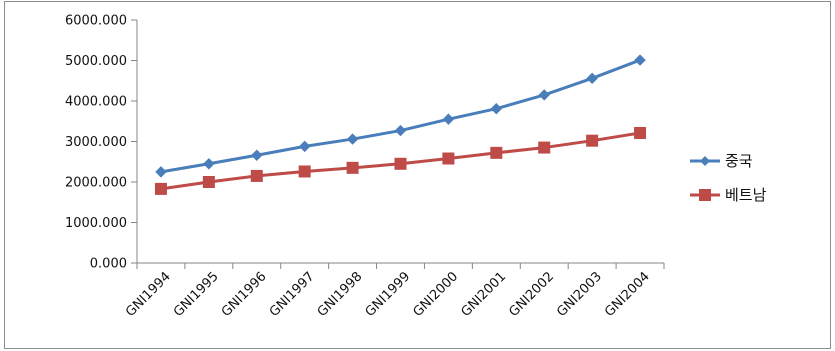 Image resolution: width=835 pixels, height=351 pixels. Describe the element at coordinates (705, 161) in the screenshot. I see `legend-marker-diamond` at that location.